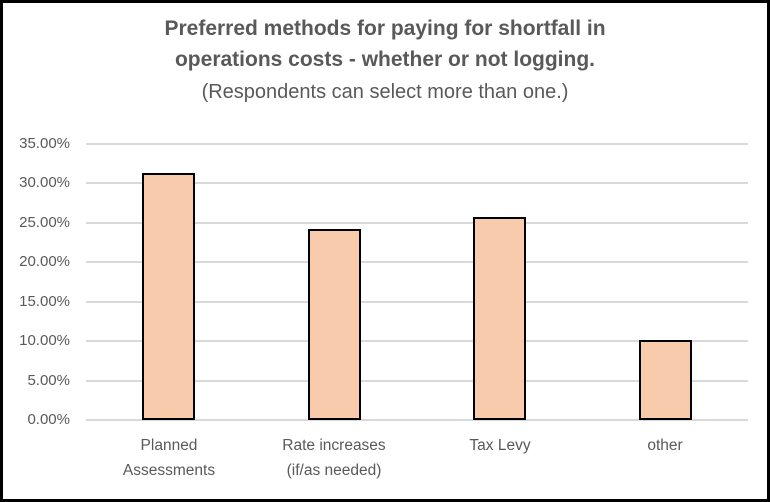 This screenshot has height=502, width=770. Describe the element at coordinates (417, 420) in the screenshot. I see `x-axis-line` at that location.